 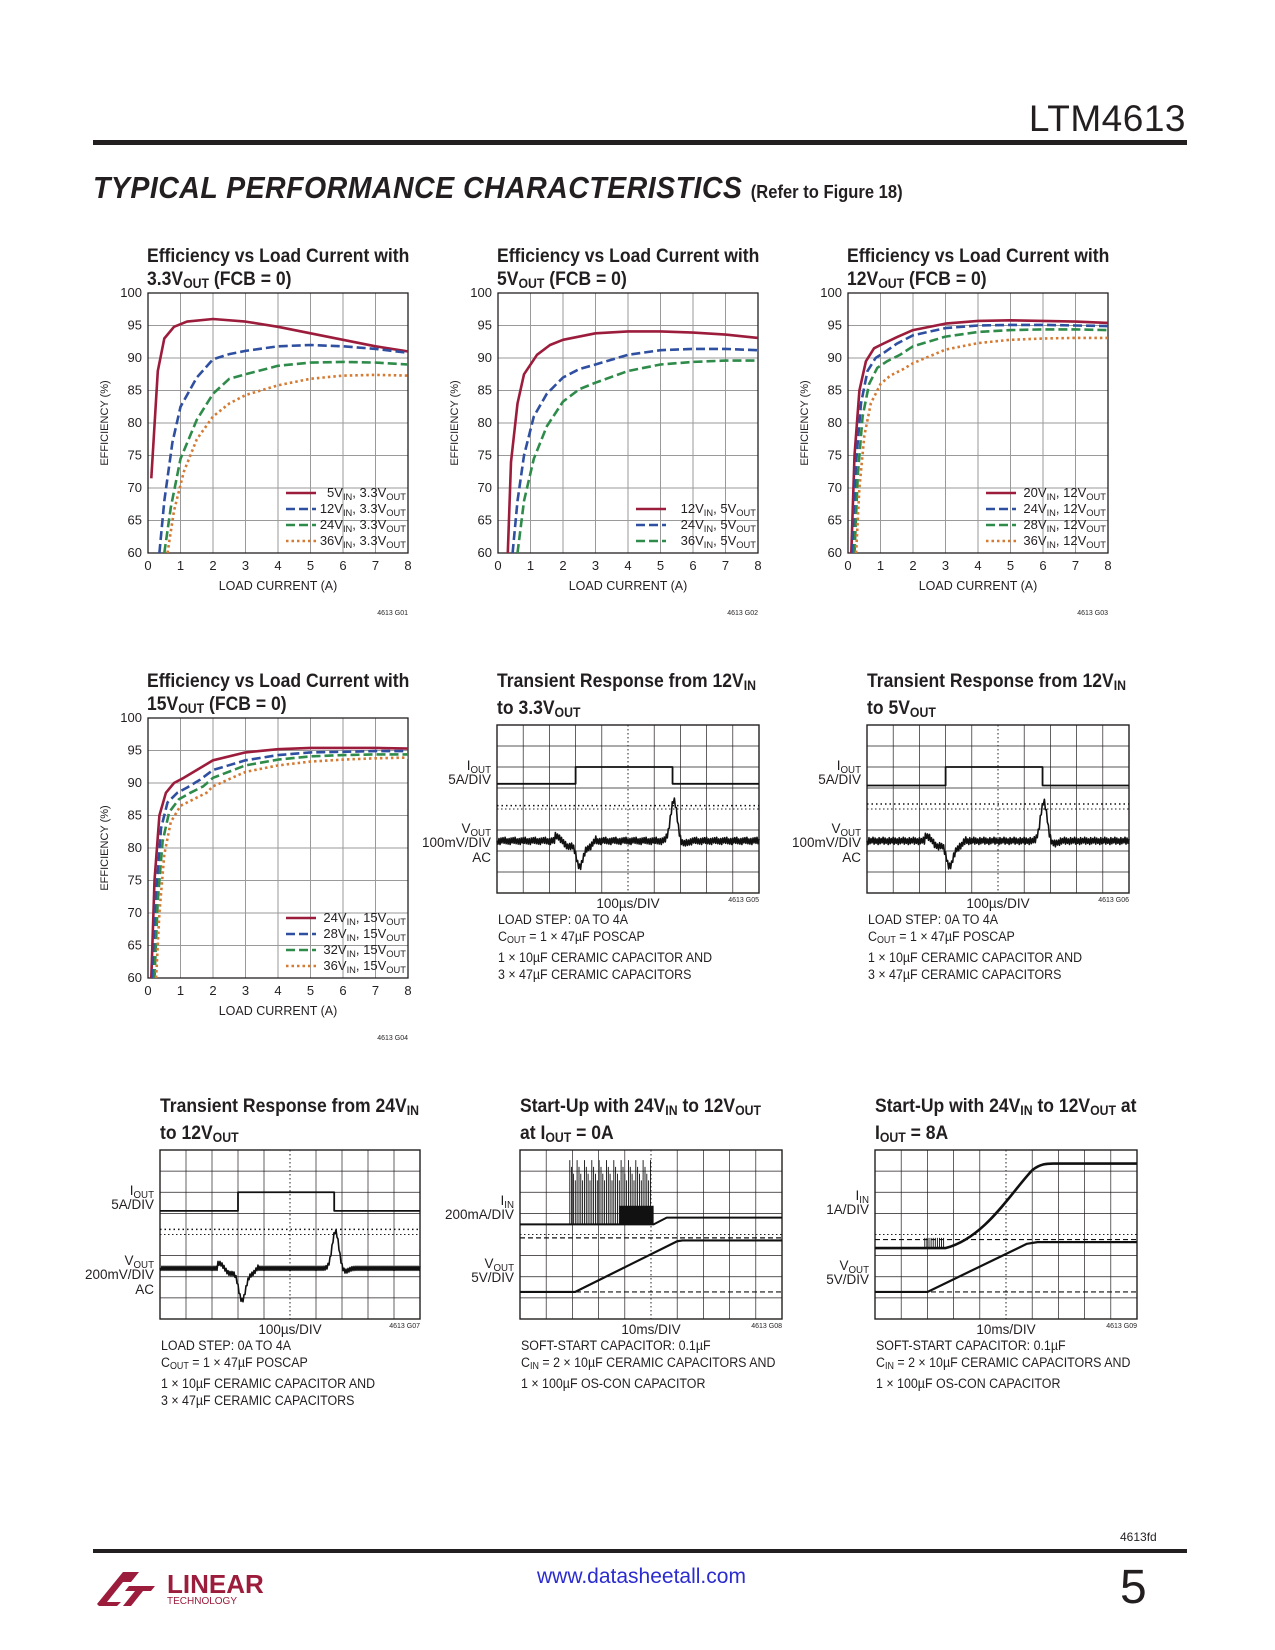 I want to click on figure-code: 4613 G06, so click(x=1113, y=900).